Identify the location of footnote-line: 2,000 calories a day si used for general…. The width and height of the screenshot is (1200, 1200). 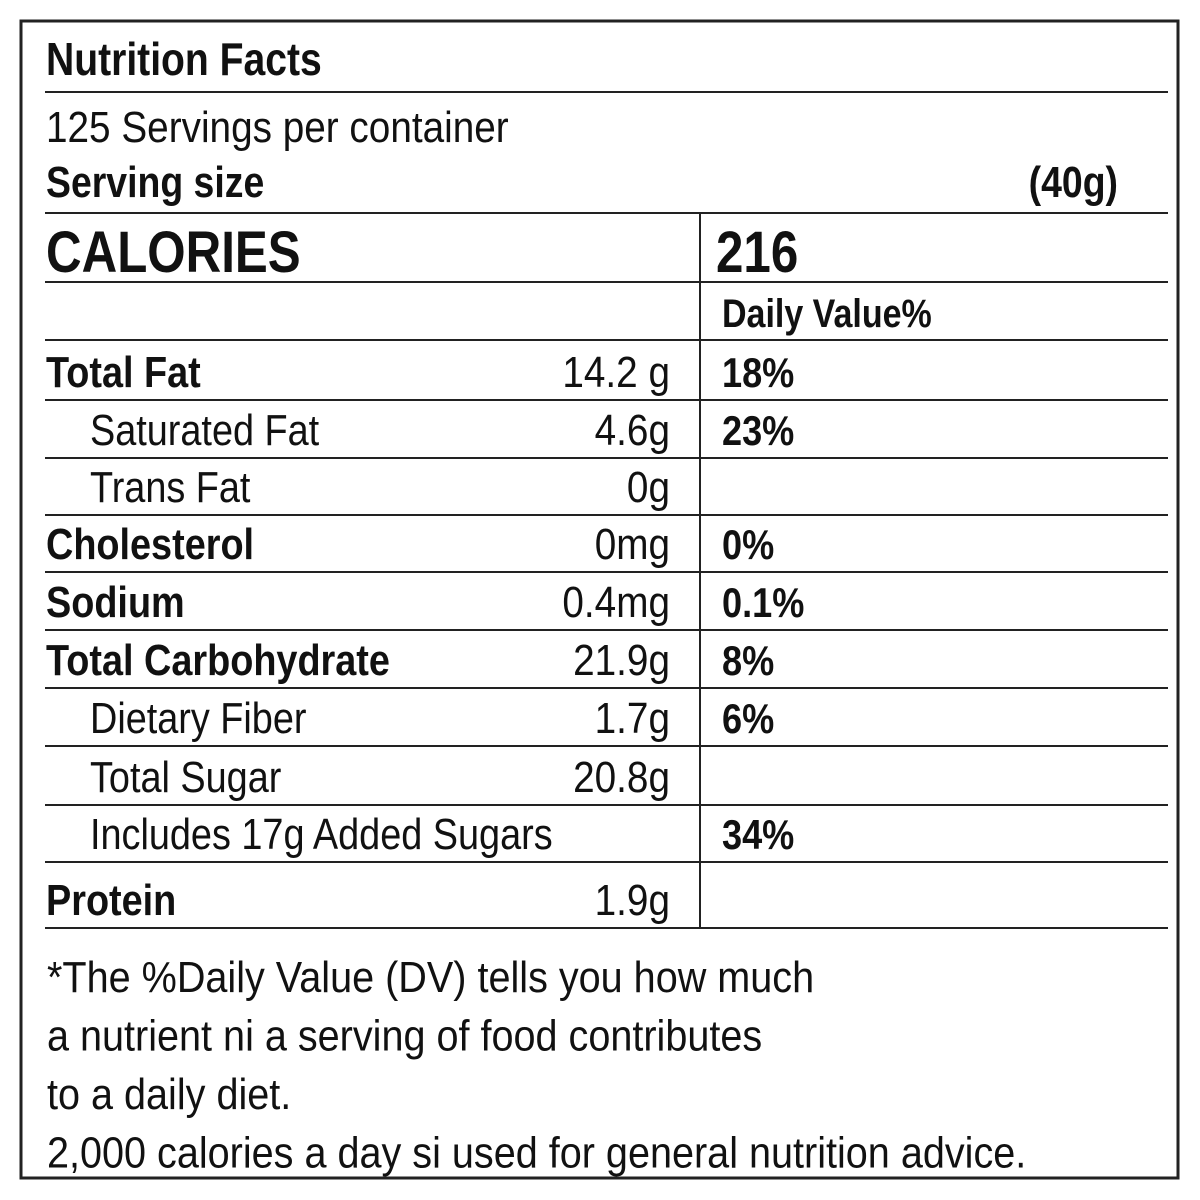
(536, 1152).